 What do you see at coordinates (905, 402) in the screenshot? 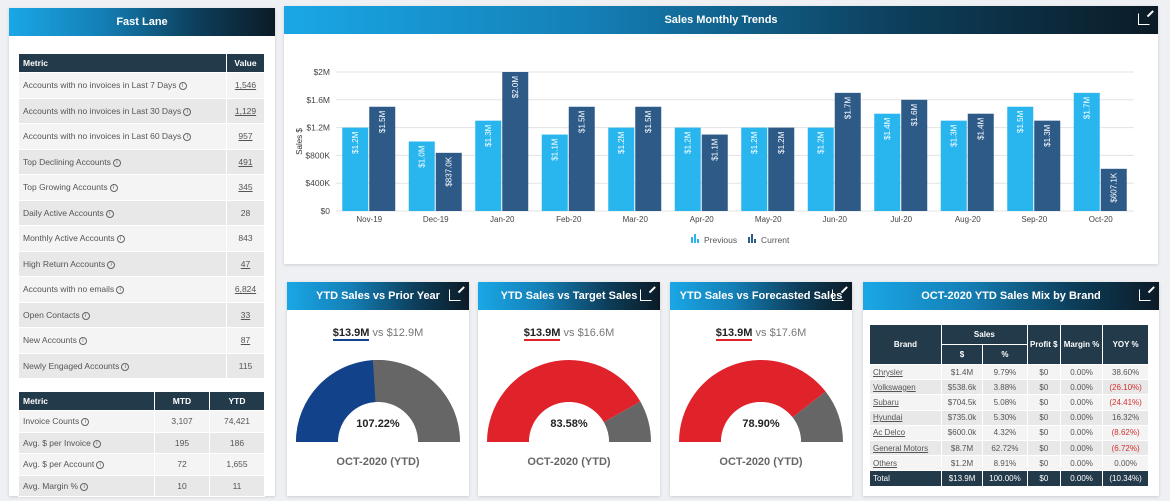
I see `brand-link: Subaru` at bounding box center [905, 402].